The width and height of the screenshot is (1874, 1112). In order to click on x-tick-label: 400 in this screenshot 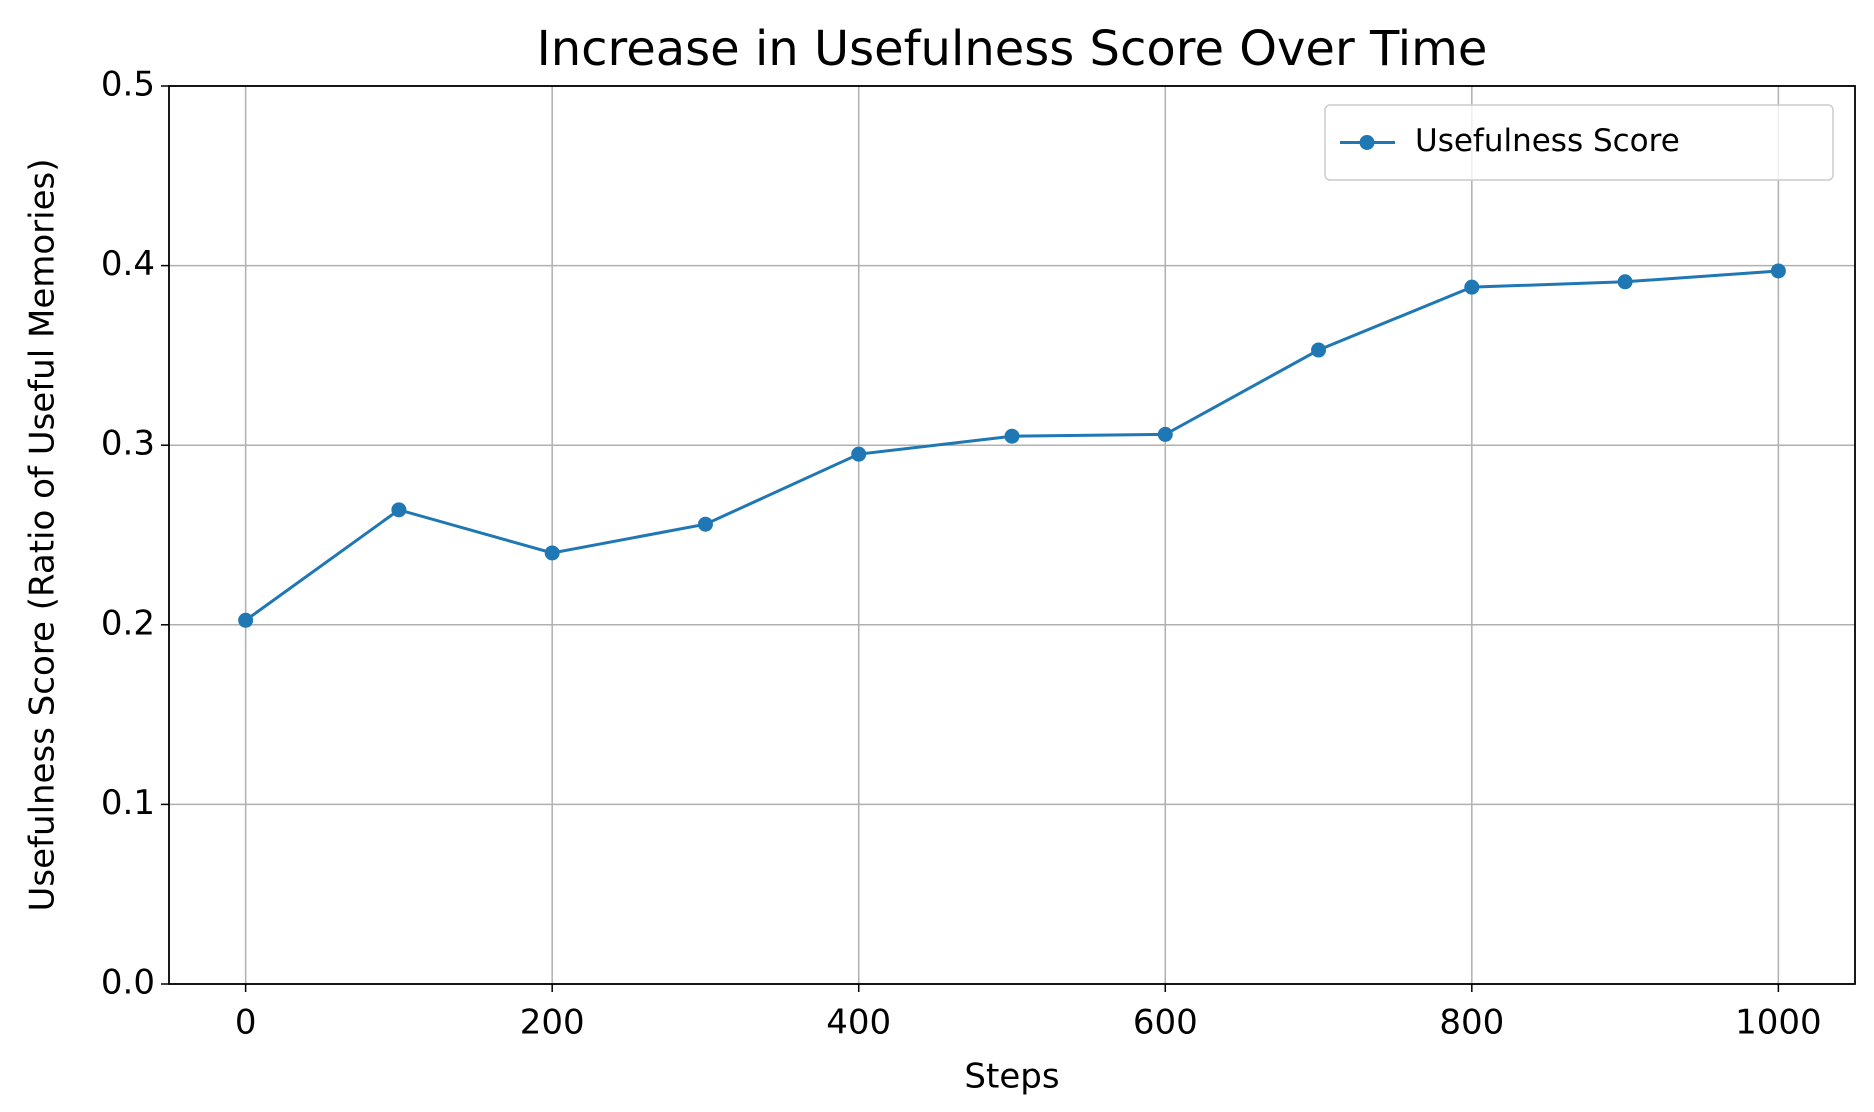, I will do `click(858, 1023)`.